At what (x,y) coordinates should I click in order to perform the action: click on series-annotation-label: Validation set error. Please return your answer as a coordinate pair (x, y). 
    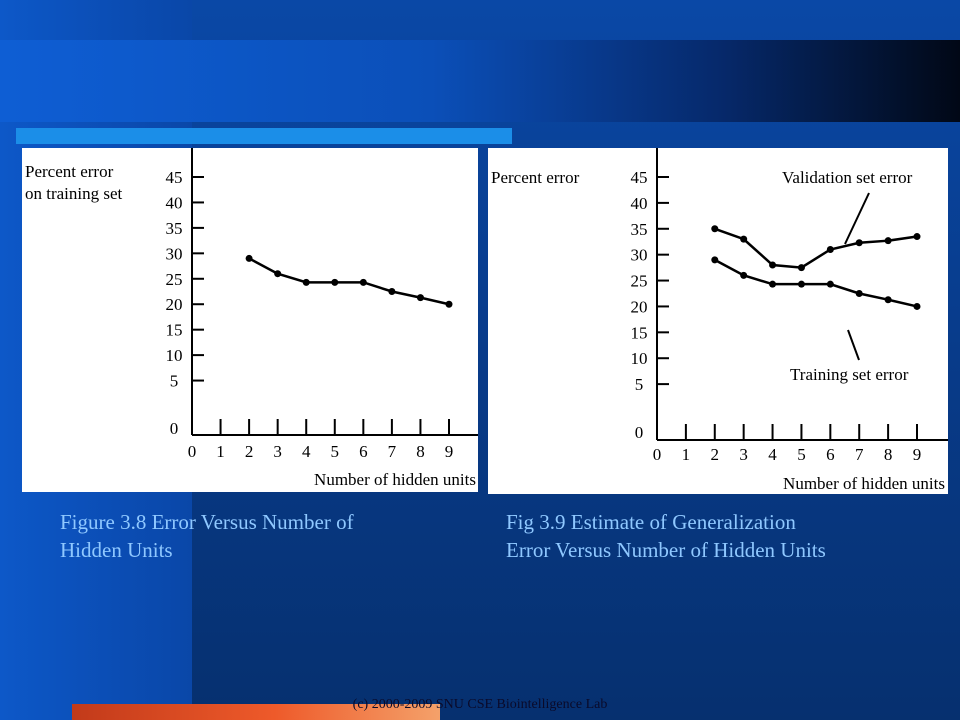
    Looking at the image, I should click on (847, 177).